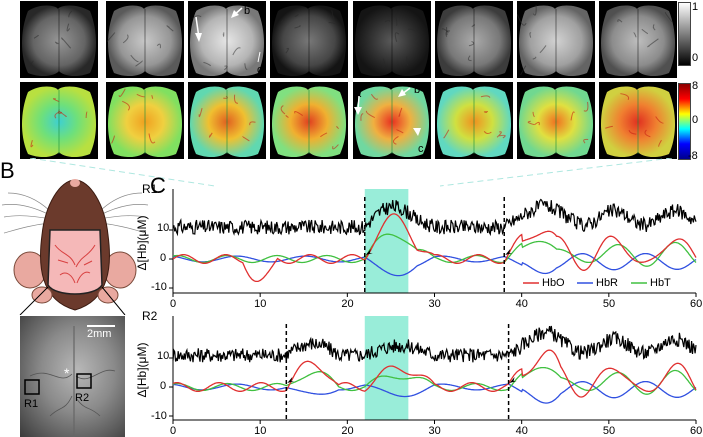  What do you see at coordinates (150, 316) in the screenshot?
I see `chart-title-r2: R2` at bounding box center [150, 316].